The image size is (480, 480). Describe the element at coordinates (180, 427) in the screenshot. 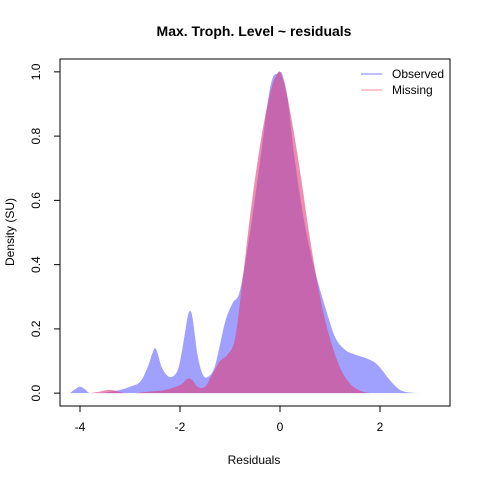

I see `x-tick-label: -2` at that location.